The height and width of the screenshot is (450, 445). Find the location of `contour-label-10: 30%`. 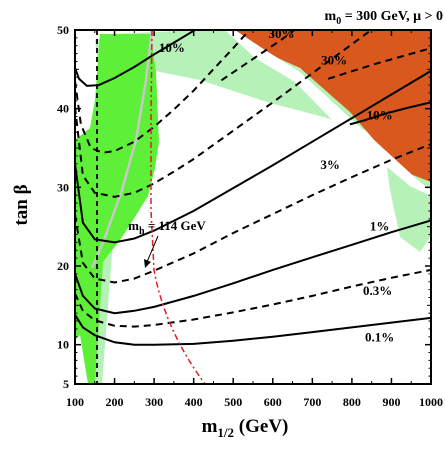

contour-label-10: 30% is located at coordinates (281, 33).